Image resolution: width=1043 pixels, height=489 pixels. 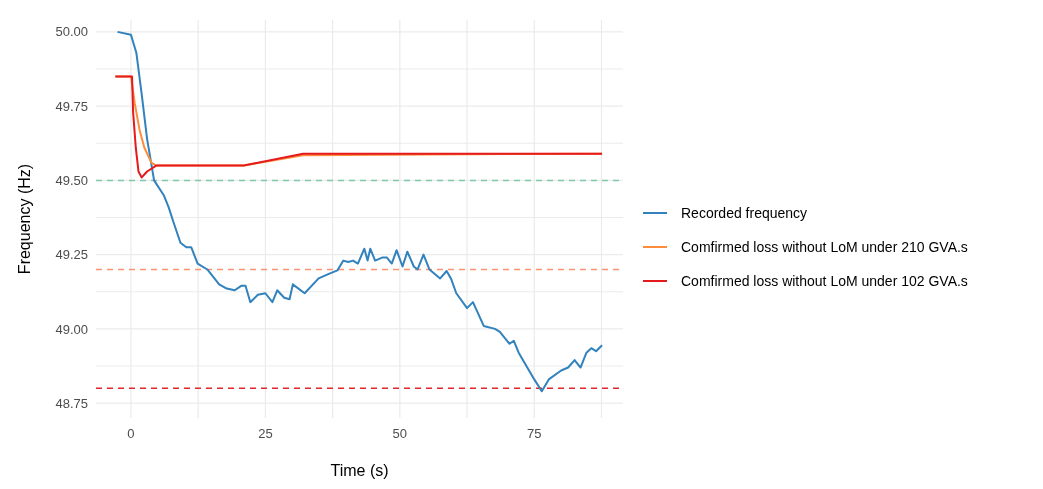 What do you see at coordinates (71, 180) in the screenshot?
I see `y-tick-label: 49.50` at bounding box center [71, 180].